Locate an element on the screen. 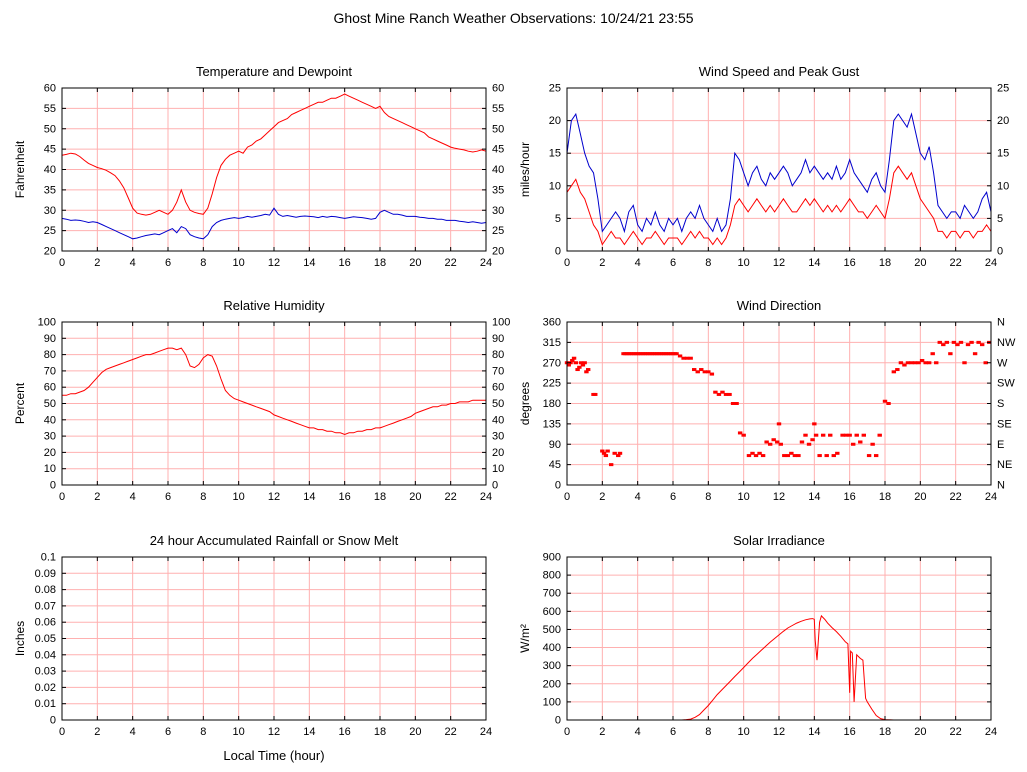  y-tick-label: 25 is located at coordinates (555, 89).